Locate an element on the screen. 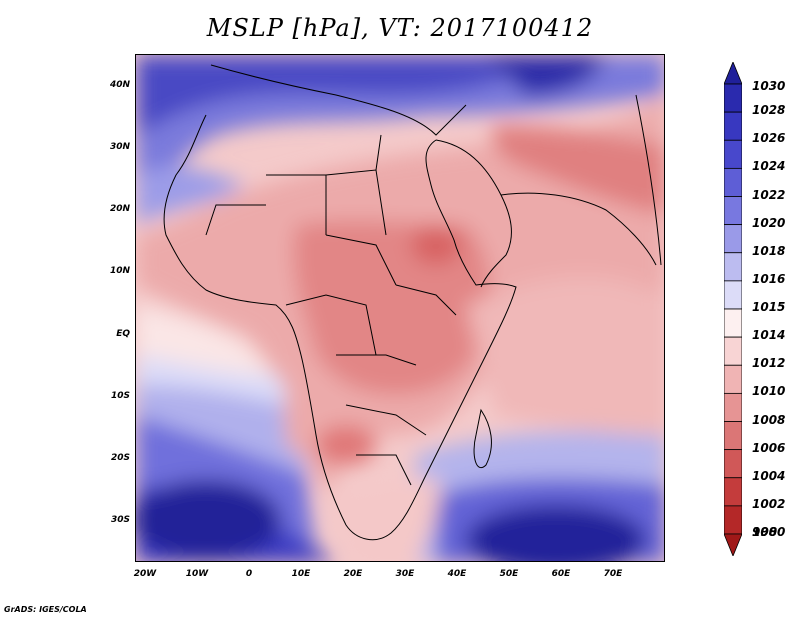  colorbar-label: 1030 is located at coordinates (769, 86).